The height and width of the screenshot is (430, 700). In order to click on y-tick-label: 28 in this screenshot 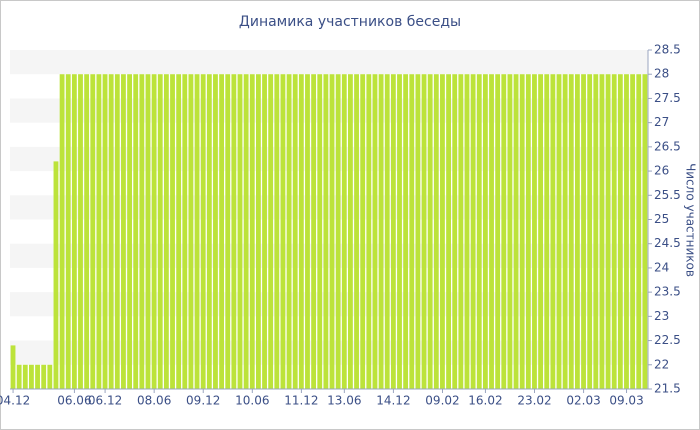, I will do `click(661, 74)`.